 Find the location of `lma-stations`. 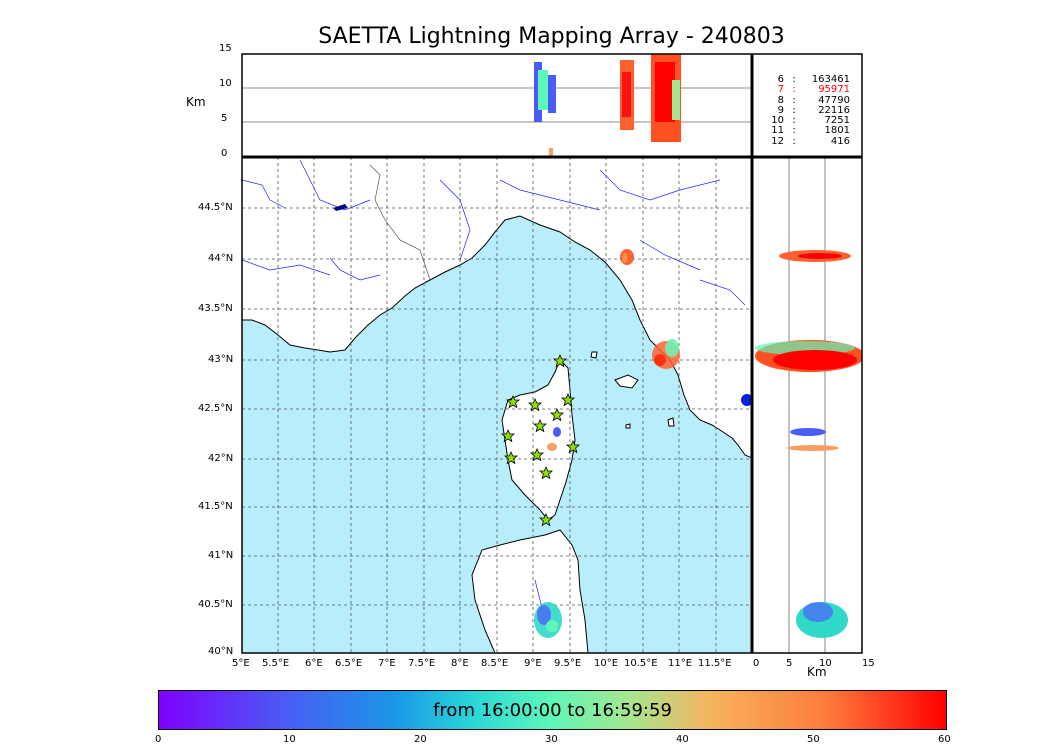

lma-stations is located at coordinates (540, 440).